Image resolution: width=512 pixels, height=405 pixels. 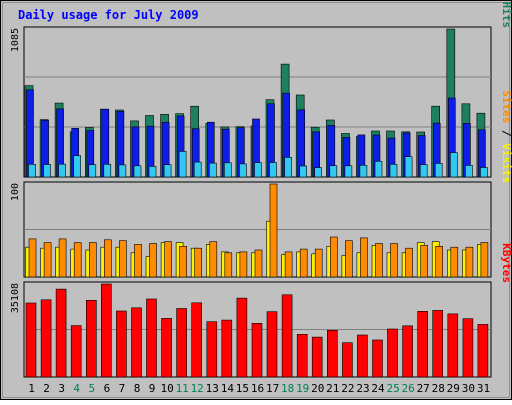 I want to click on x-tick-label: 30, so click(x=468, y=388).